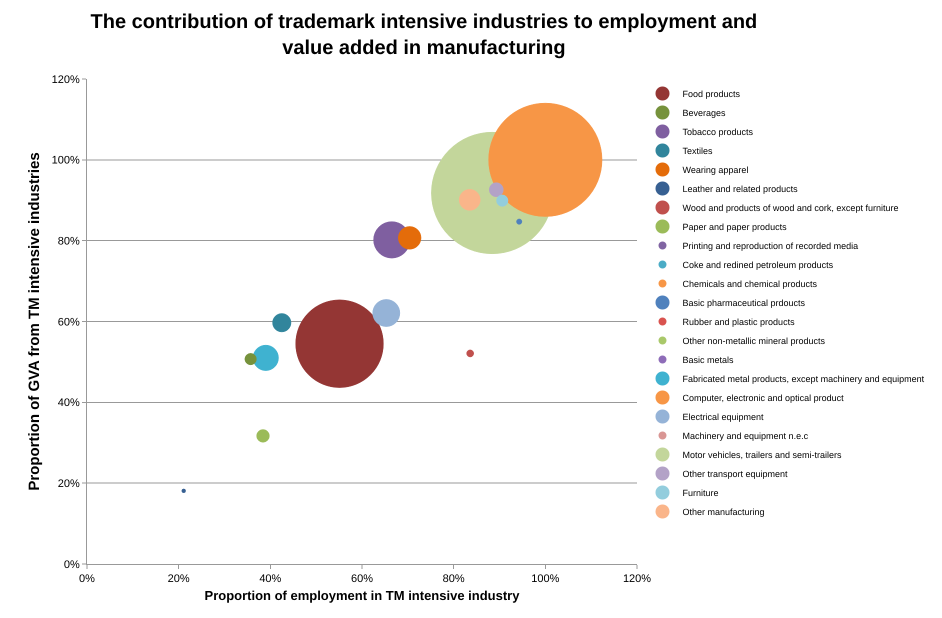 The image size is (942, 618). I want to click on legend-label: Wood and products of wood and cork, except furniture, so click(790, 208).